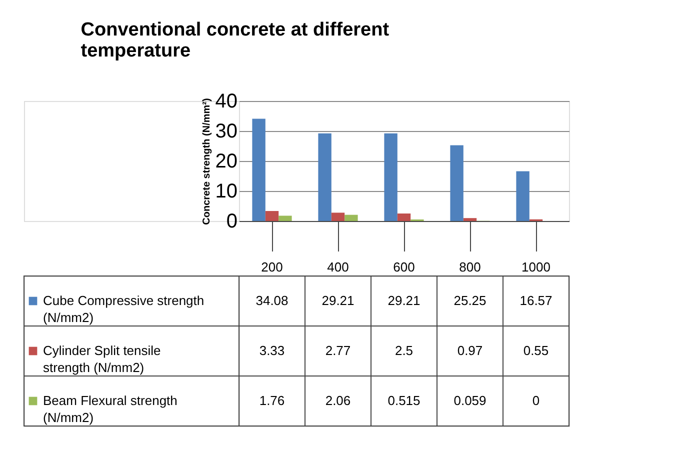 The height and width of the screenshot is (464, 674). What do you see at coordinates (338, 267) in the screenshot?
I see `x-tick-label: 400` at bounding box center [338, 267].